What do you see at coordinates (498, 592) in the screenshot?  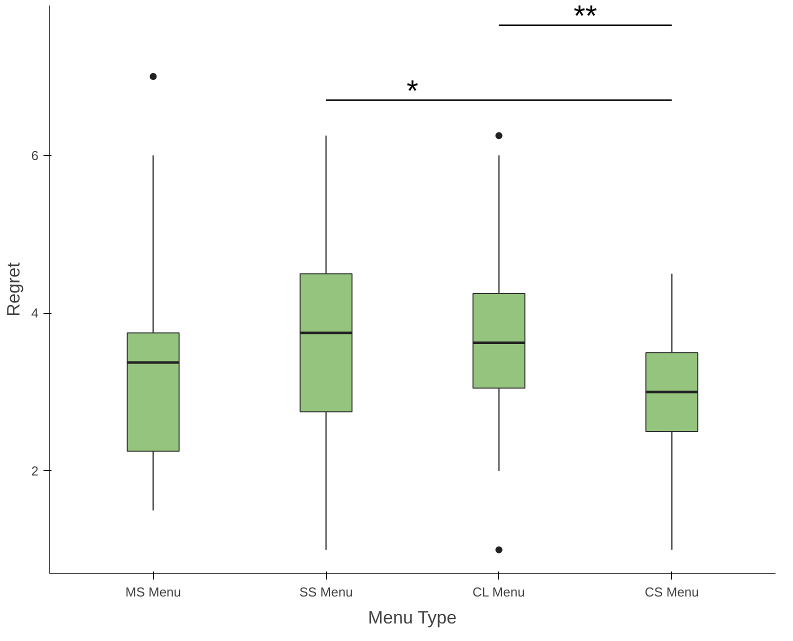 I see `x-tick-label: CL Menu` at bounding box center [498, 592].